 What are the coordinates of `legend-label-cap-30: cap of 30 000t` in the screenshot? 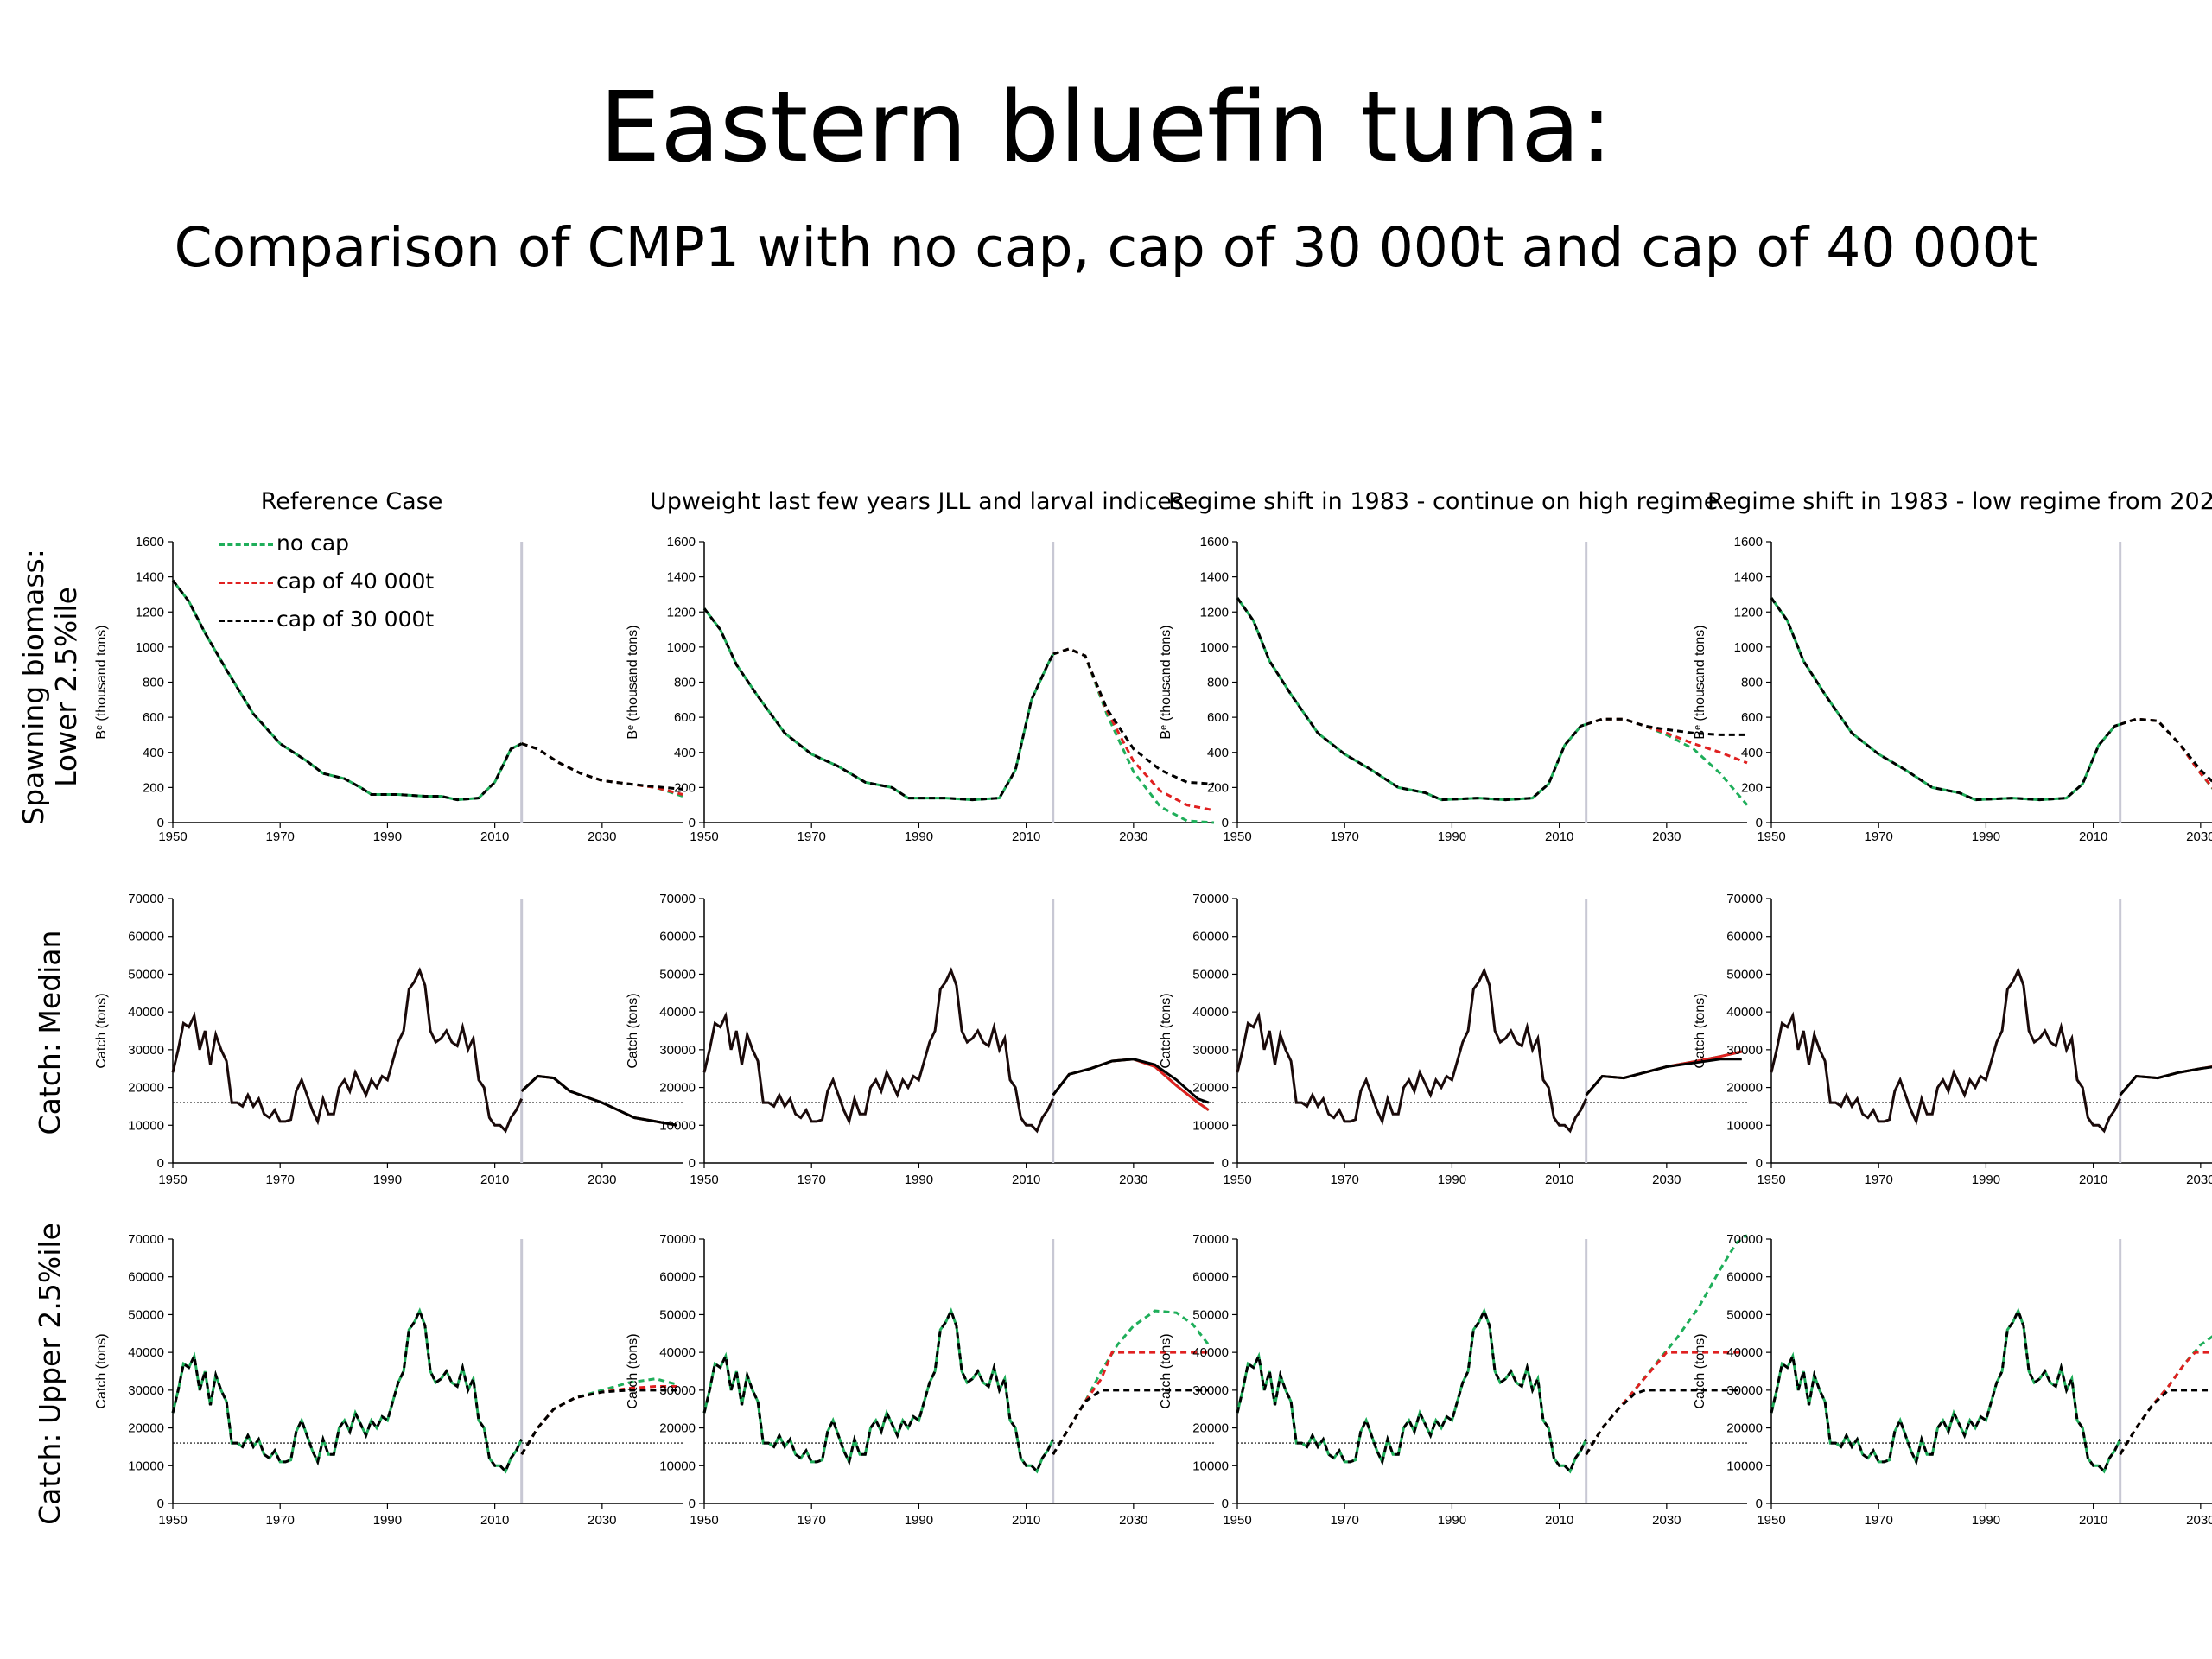 It's located at (355, 619).